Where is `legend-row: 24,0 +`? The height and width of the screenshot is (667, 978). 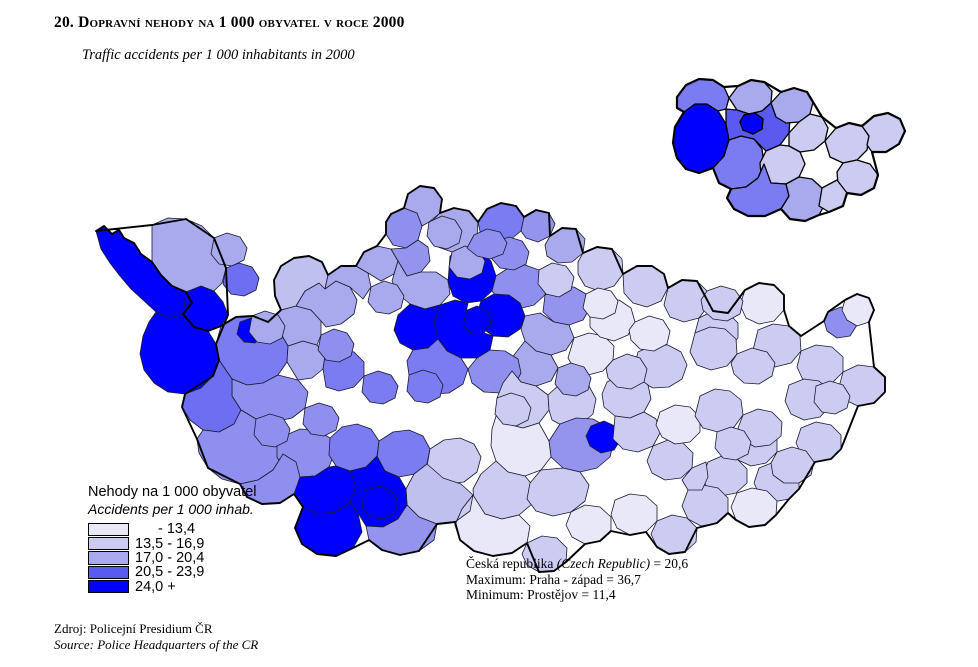 legend-row: 24,0 + is located at coordinates (172, 587).